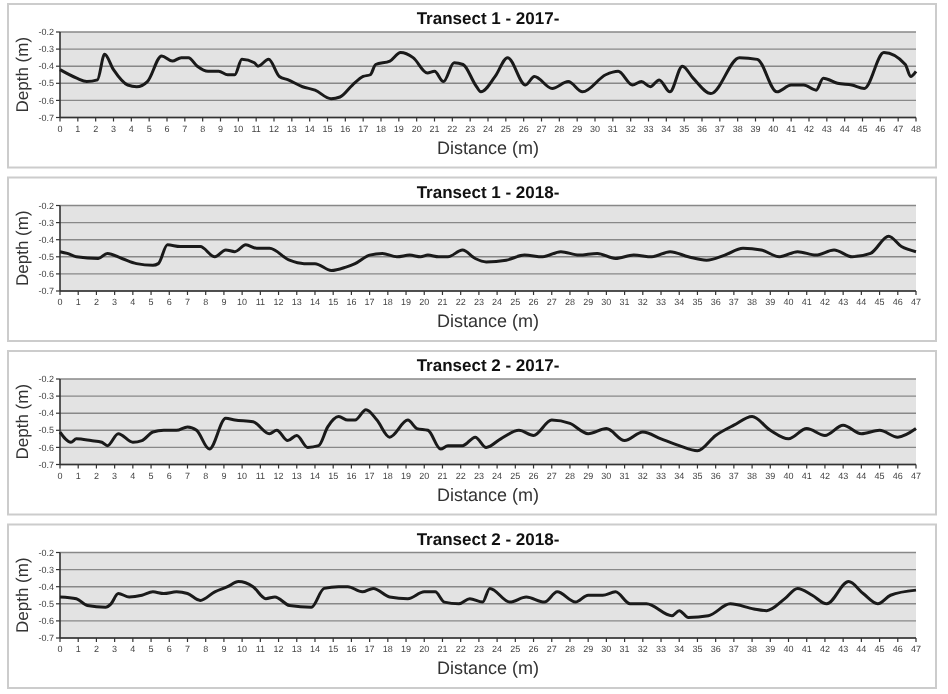 The image size is (948, 694). I want to click on chart-title: Transect 1 - 2017-, so click(488, 18).